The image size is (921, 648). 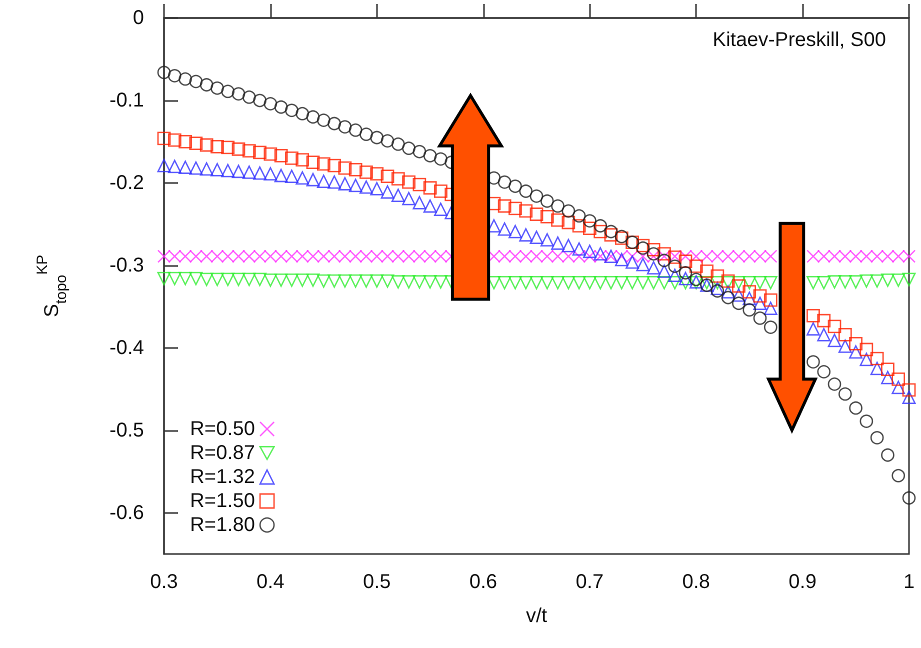 I want to click on y-tick-label: -0.3, so click(x=127, y=265).